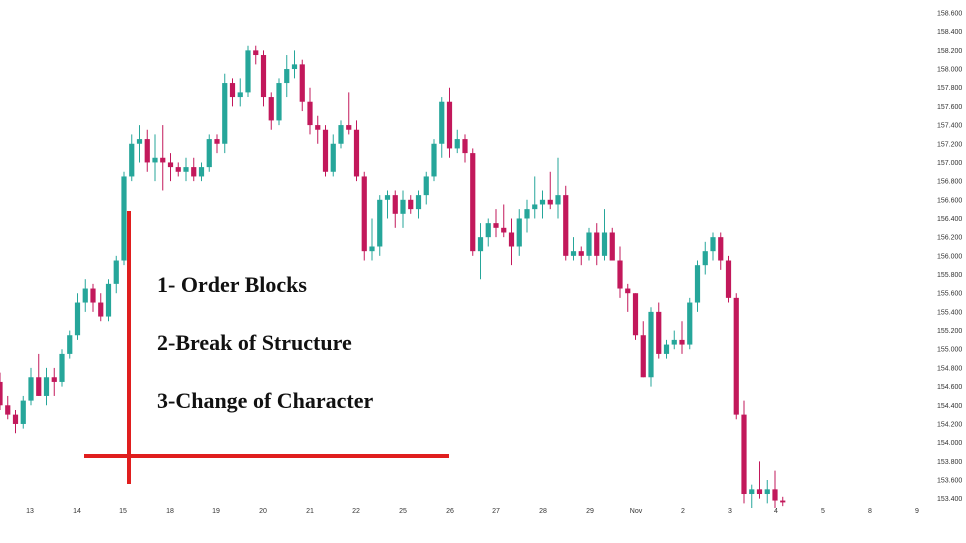 This screenshot has width=966, height=543. Describe the element at coordinates (949, 51) in the screenshot. I see `y-tick-label: 158.200` at that location.